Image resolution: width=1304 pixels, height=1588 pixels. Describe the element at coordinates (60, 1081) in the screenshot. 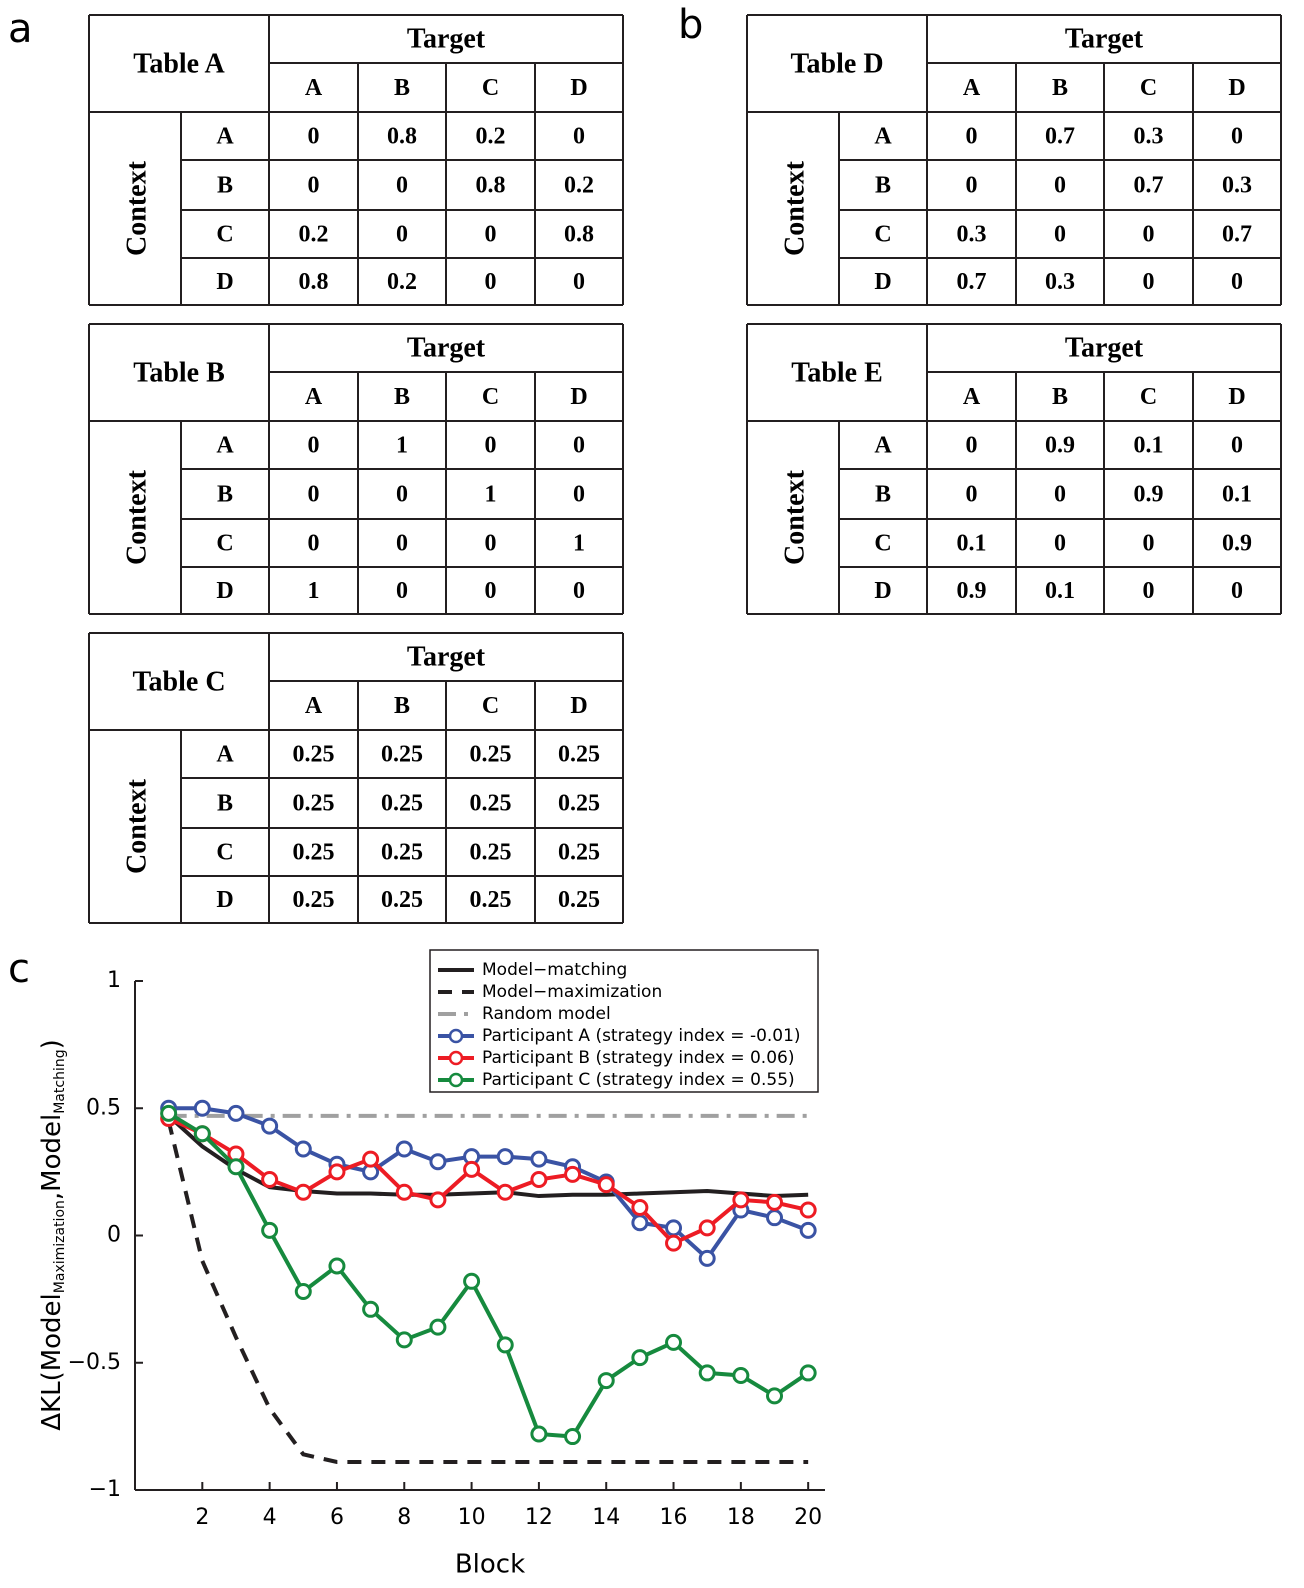

I see `y-axis-label-part: Matching` at that location.